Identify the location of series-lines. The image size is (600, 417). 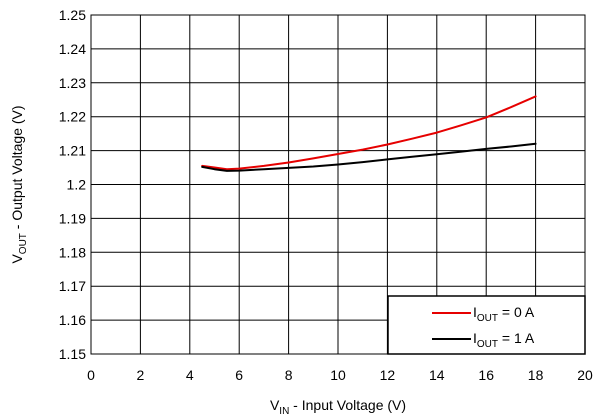
(369, 133).